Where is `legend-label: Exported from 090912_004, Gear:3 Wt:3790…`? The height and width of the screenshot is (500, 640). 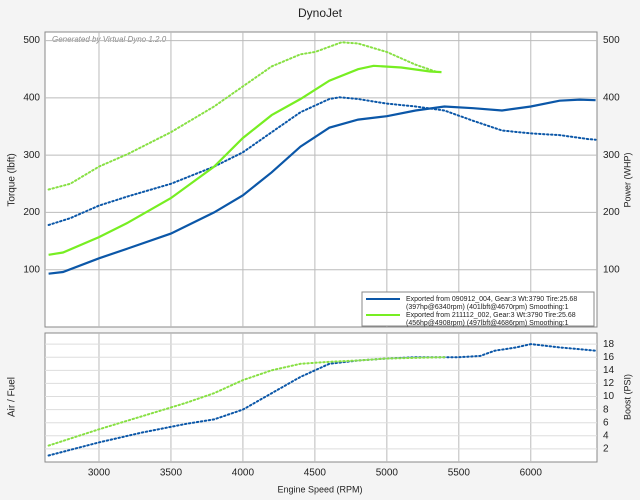 legend-label: Exported from 090912_004, Gear:3 Wt:3790… is located at coordinates (491, 299).